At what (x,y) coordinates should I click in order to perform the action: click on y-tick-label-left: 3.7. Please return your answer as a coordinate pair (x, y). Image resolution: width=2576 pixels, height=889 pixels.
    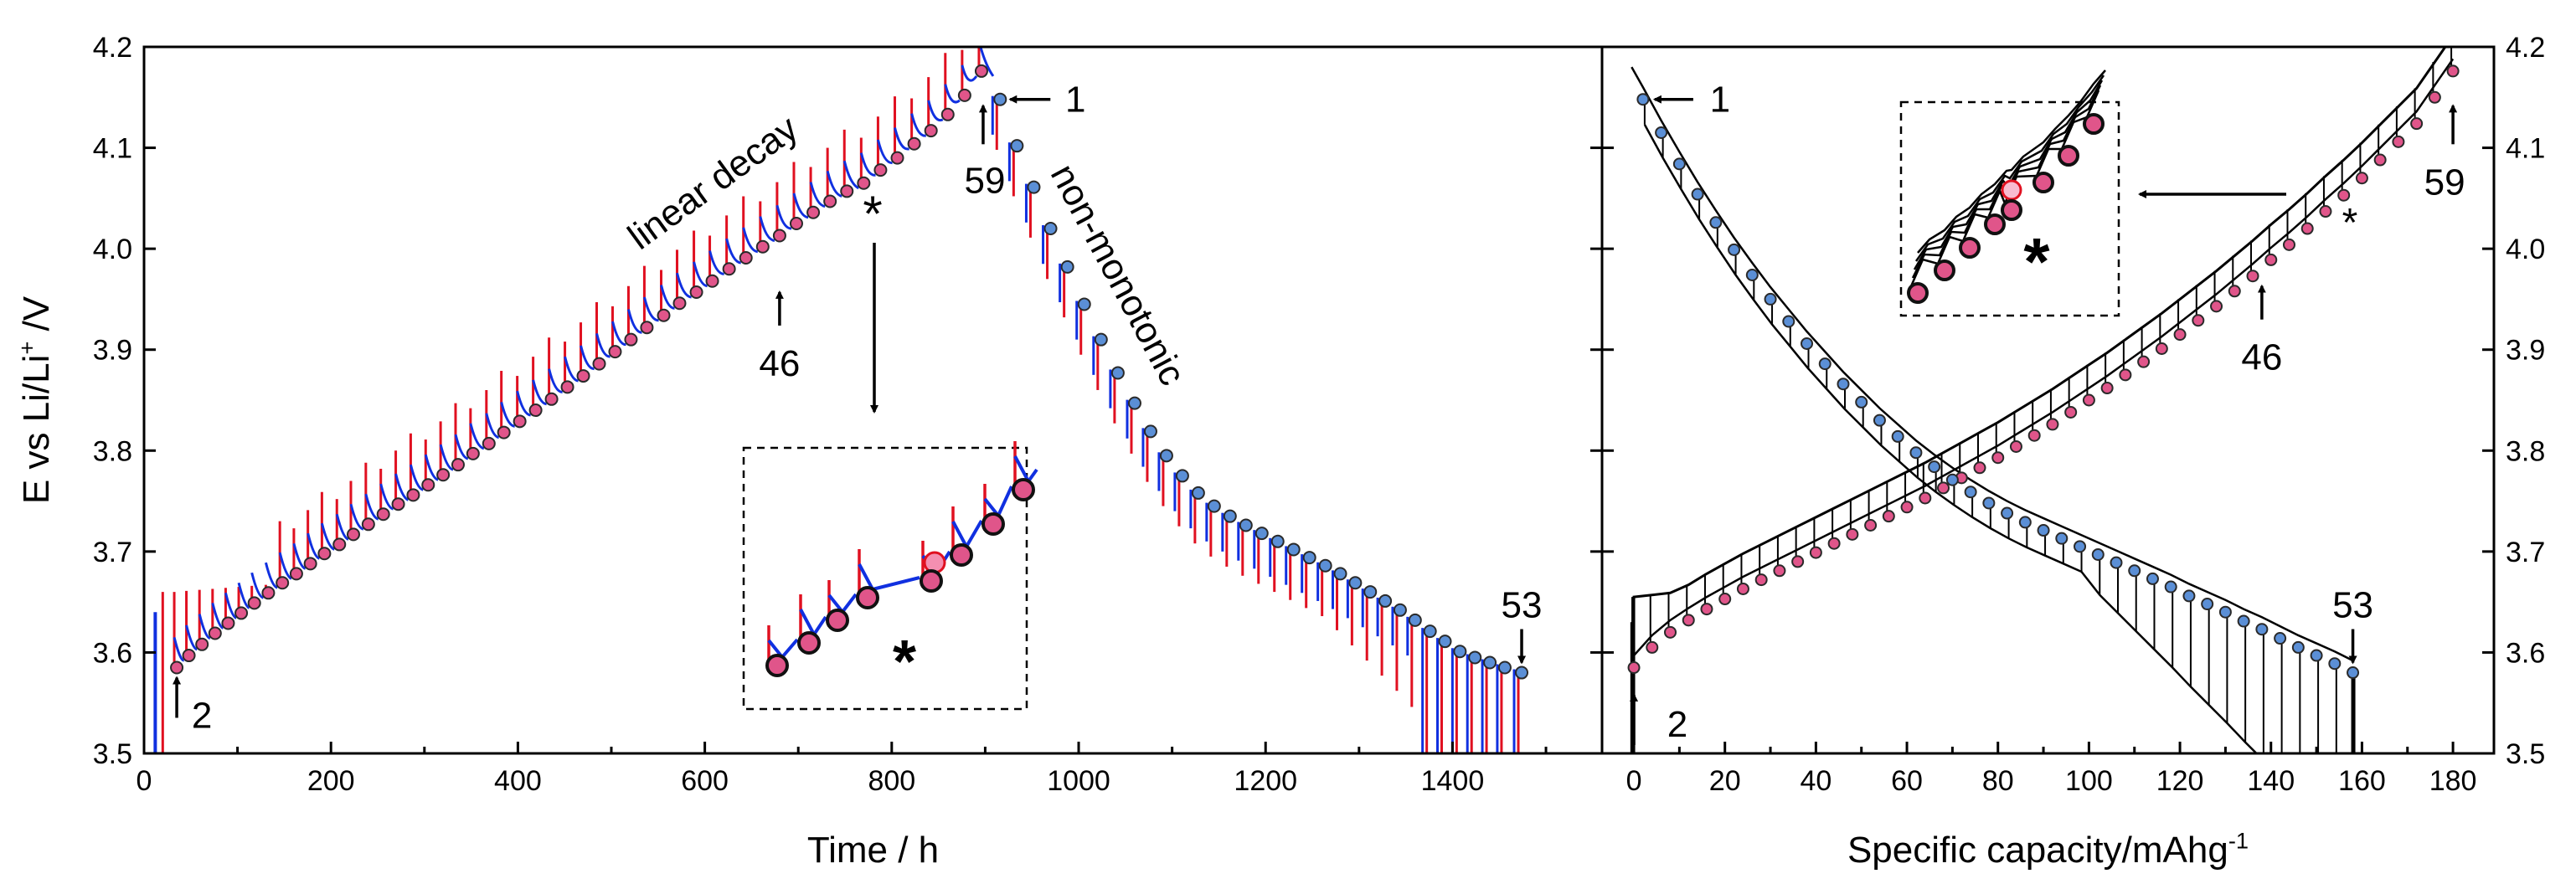
    Looking at the image, I should click on (112, 552).